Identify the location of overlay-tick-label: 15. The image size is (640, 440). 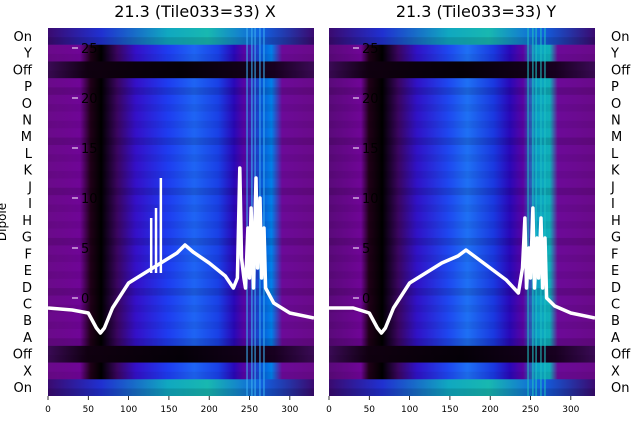
(89, 149).